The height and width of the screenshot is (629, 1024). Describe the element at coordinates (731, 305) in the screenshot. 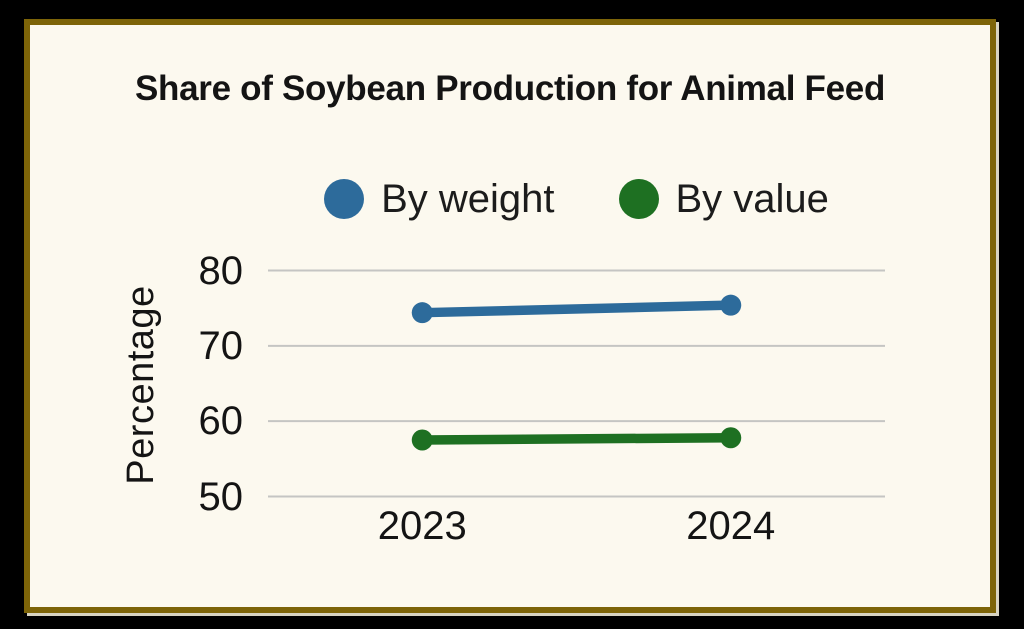

I see `point-by-weight-2024` at that location.